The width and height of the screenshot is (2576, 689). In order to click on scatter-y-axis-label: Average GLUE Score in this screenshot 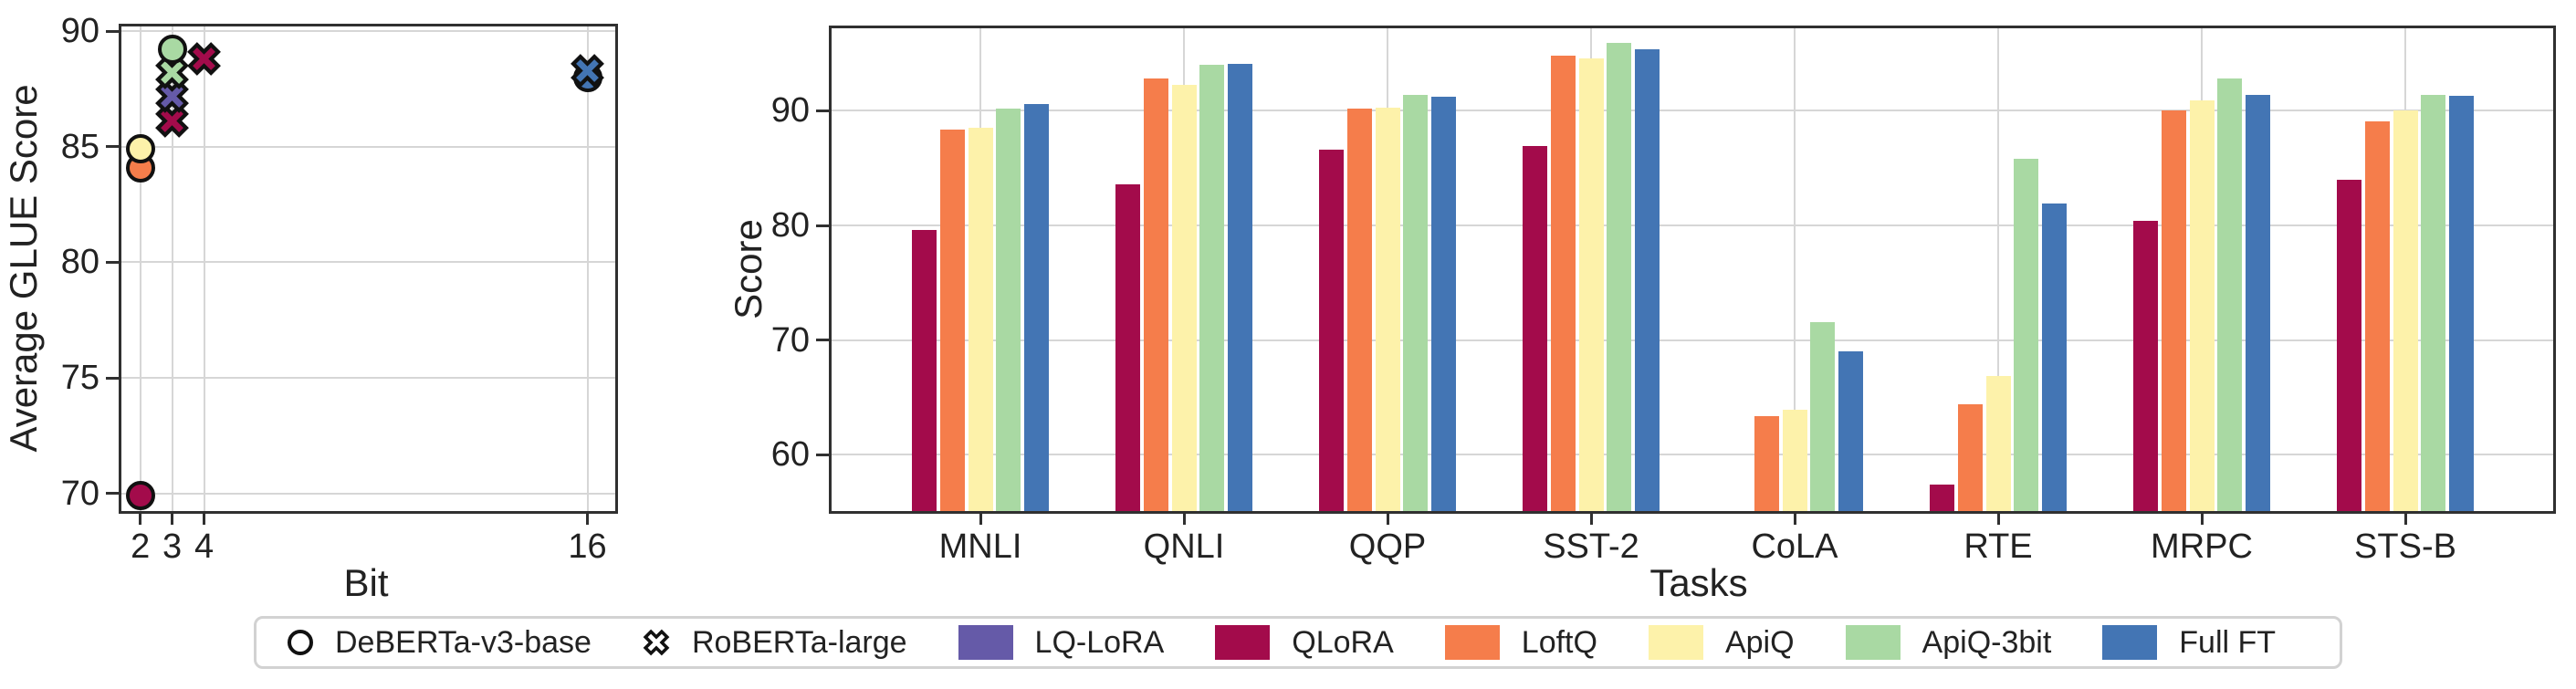, I will do `click(23, 268)`.